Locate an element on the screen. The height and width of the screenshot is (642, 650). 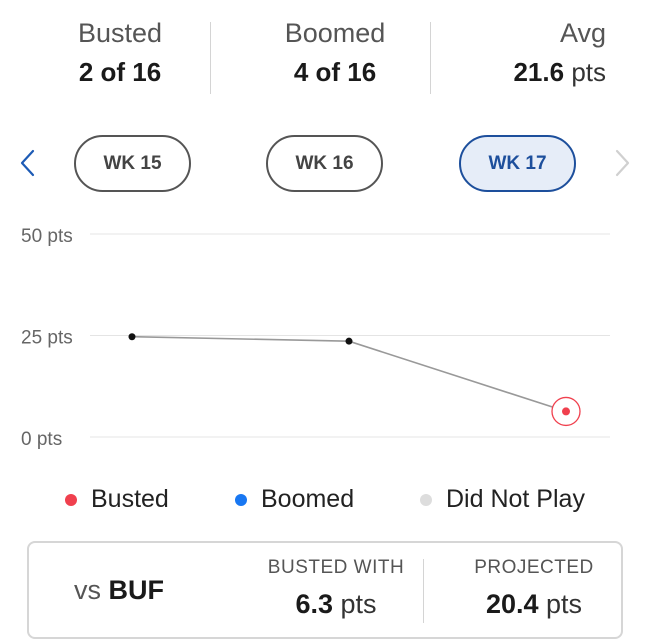
legend-label: Boomed is located at coordinates (308, 499).